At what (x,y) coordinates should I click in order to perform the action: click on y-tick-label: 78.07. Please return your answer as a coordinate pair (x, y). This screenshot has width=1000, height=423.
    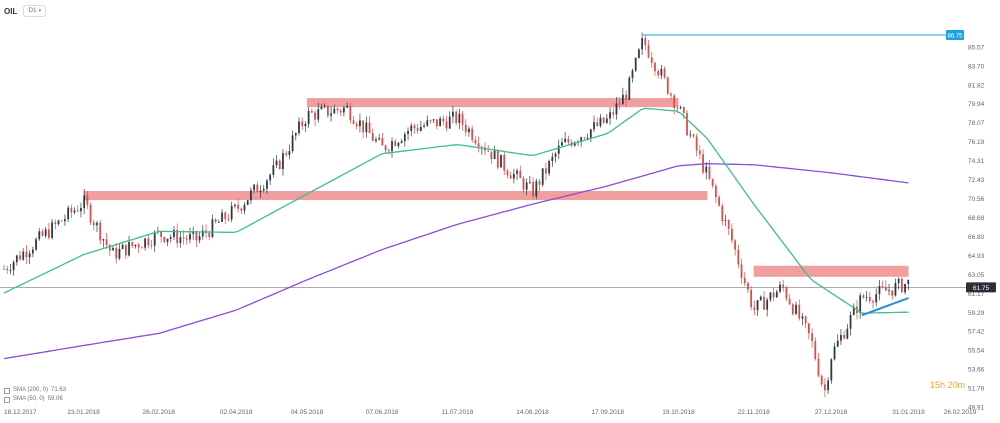
    Looking at the image, I should click on (976, 123).